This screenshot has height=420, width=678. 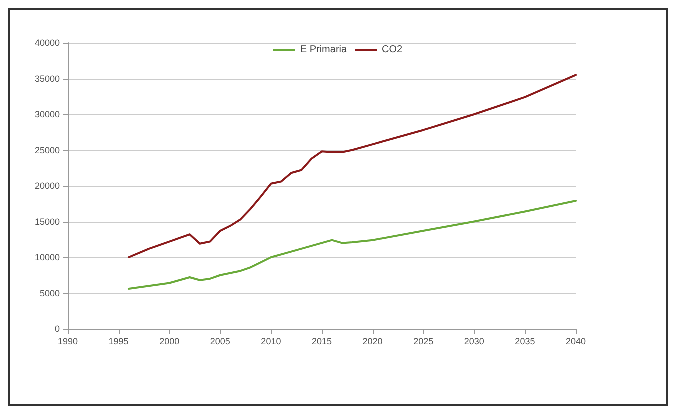 What do you see at coordinates (47, 221) in the screenshot?
I see `y-tick-label: 15000` at bounding box center [47, 221].